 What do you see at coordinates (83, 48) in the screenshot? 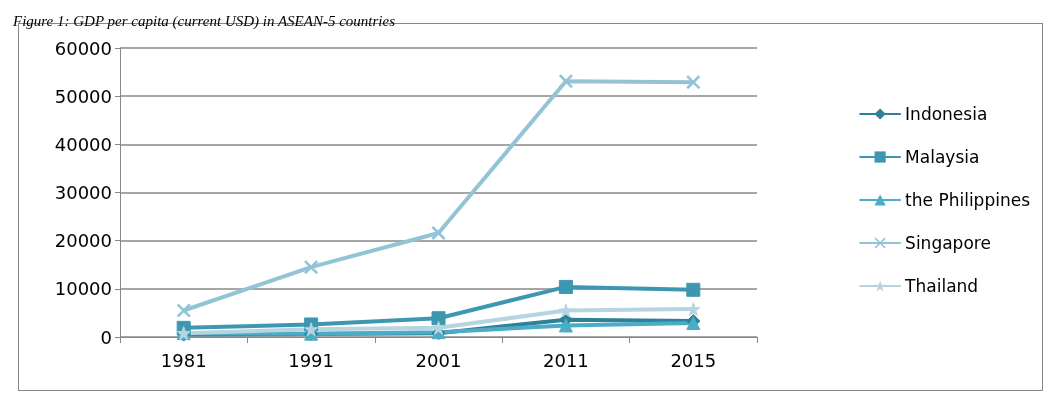
I see `y-tick-label: 60000` at bounding box center [83, 48].